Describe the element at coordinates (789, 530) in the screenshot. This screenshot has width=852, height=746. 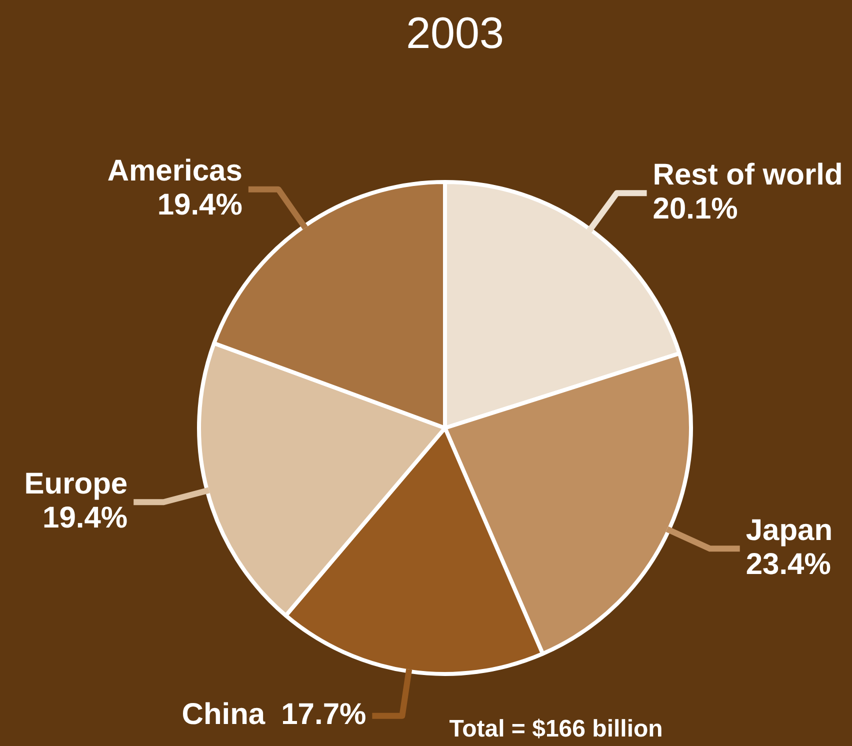
I see `slice-label: Japan` at that location.